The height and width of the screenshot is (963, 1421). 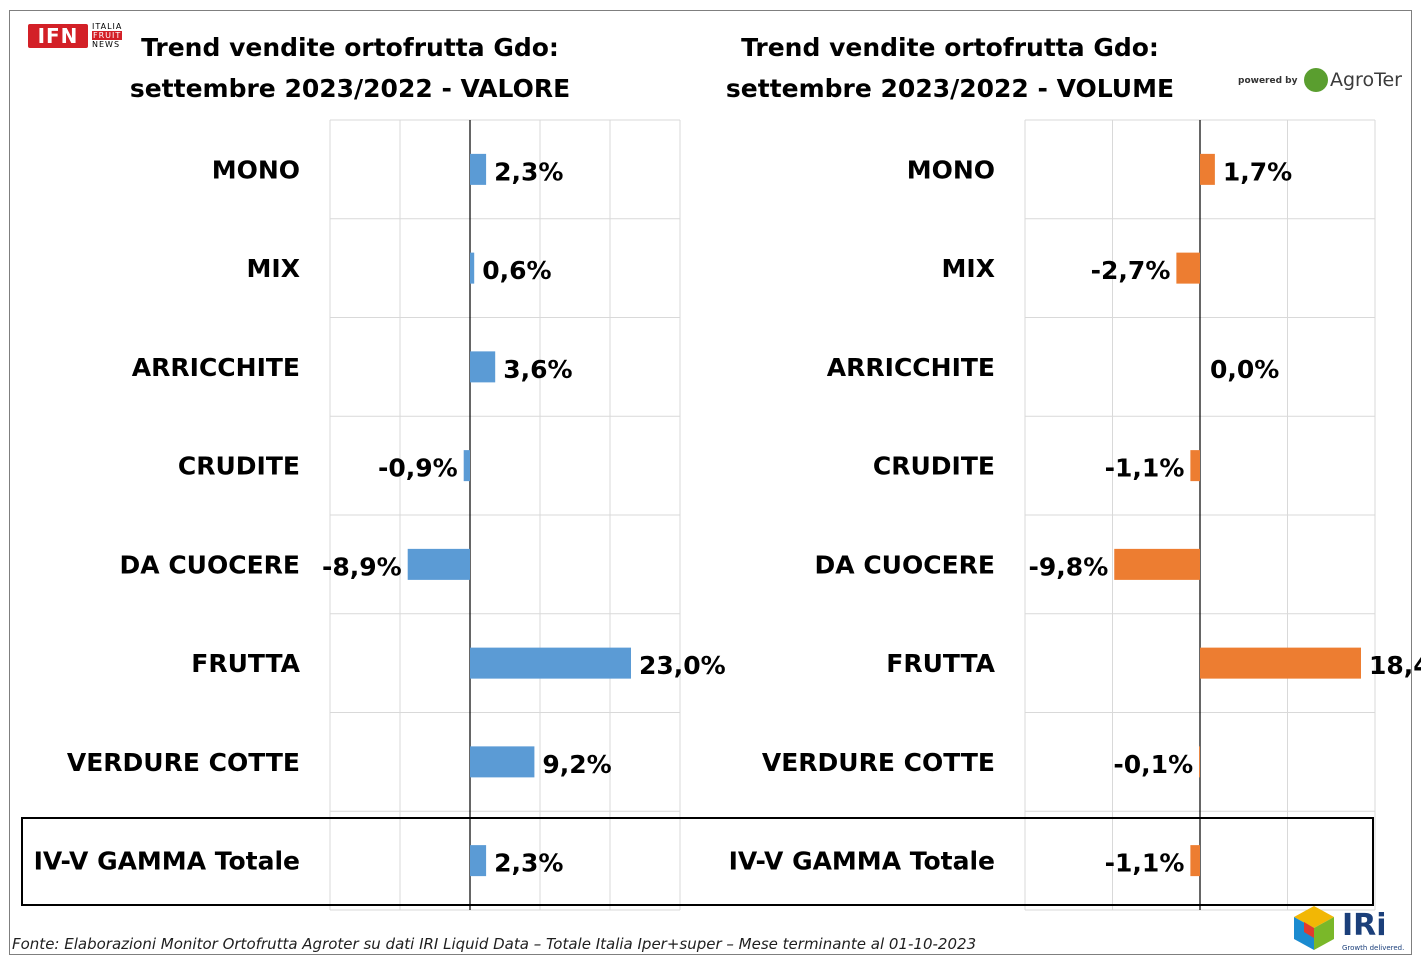 What do you see at coordinates (528, 863) in the screenshot?
I see `valore-data-label-7: 2,3%` at bounding box center [528, 863].